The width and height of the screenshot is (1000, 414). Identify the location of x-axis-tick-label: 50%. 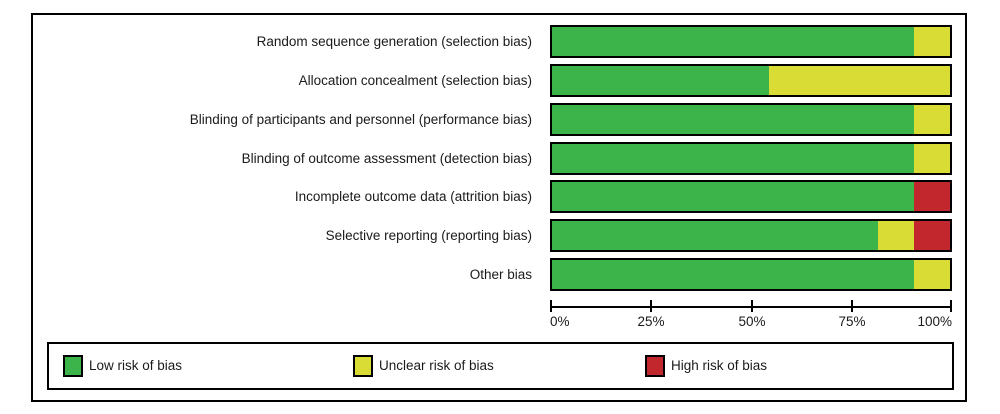
(752, 321).